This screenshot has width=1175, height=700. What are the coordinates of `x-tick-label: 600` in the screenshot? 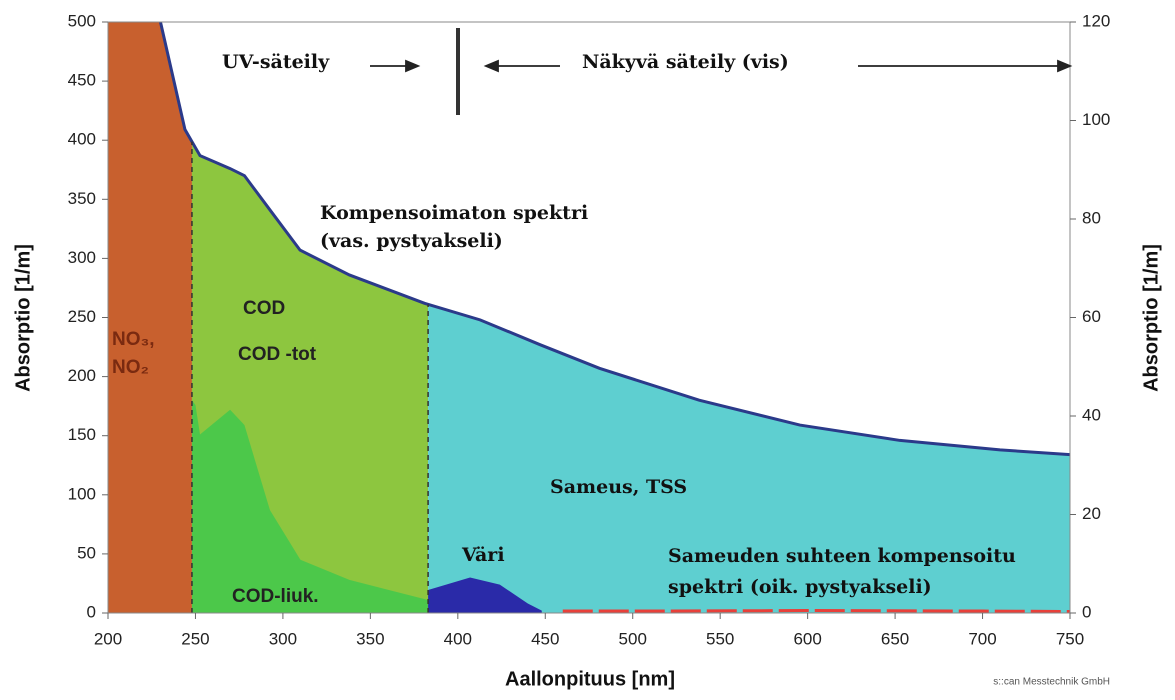 It's located at (807, 638).